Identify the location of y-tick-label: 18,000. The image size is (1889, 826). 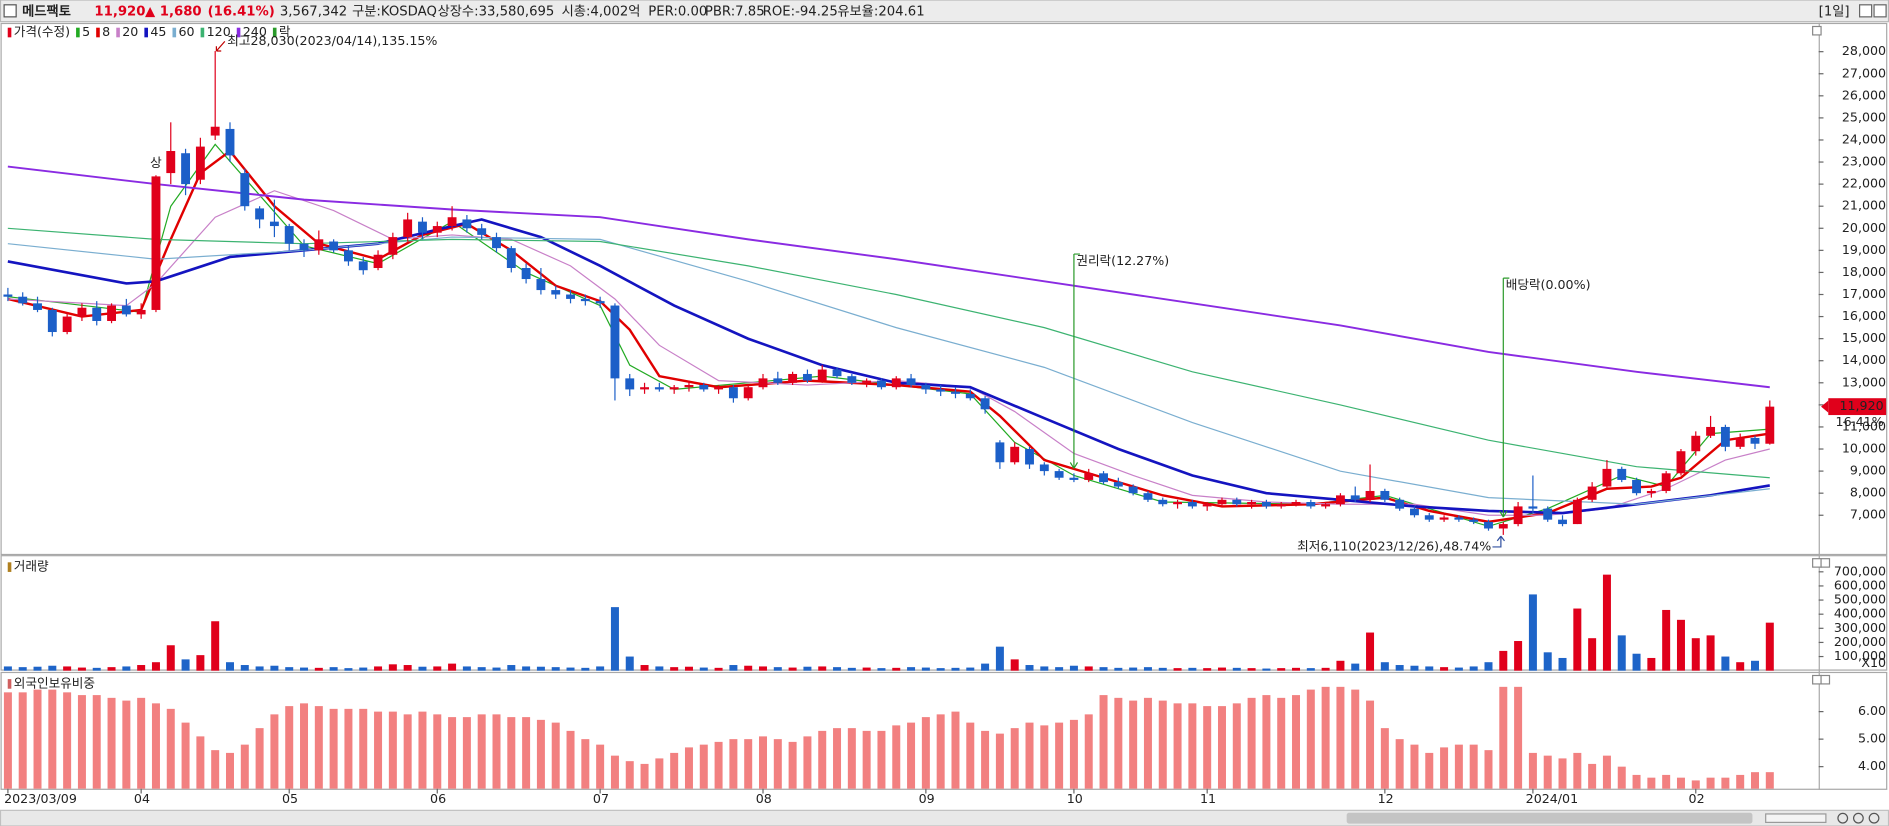
(1864, 271).